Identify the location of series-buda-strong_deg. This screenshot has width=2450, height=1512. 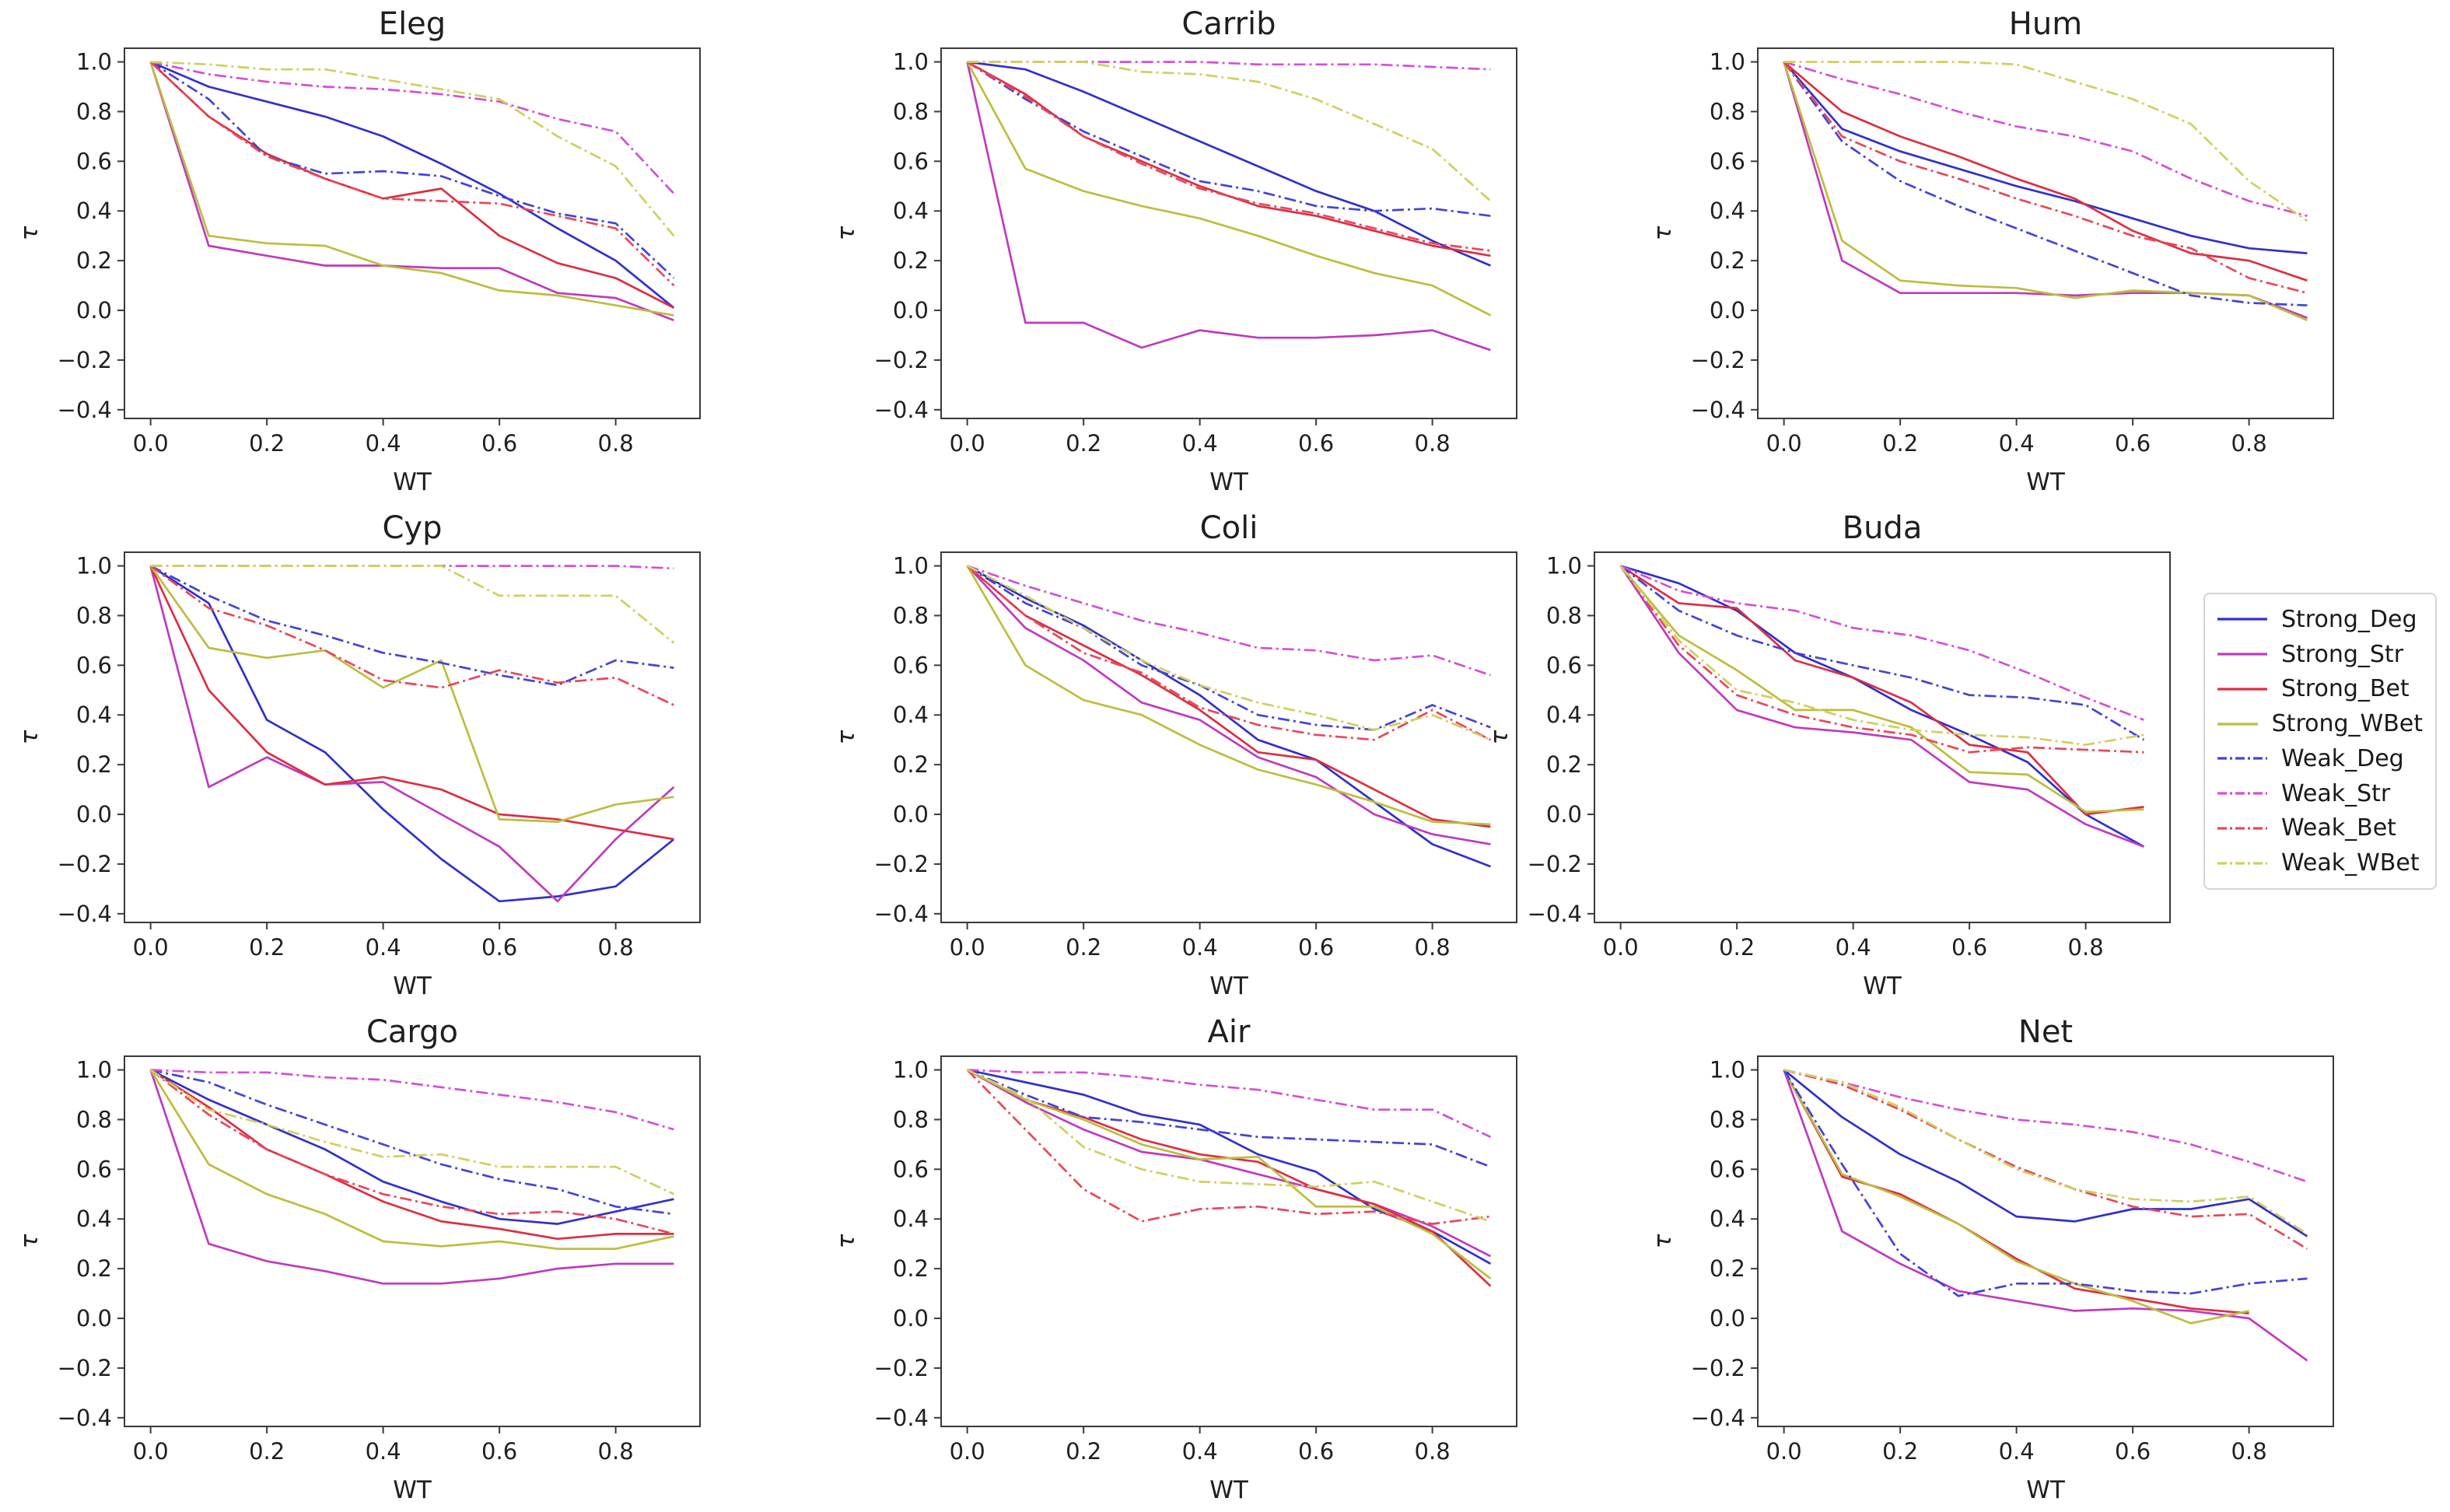
(1883, 706).